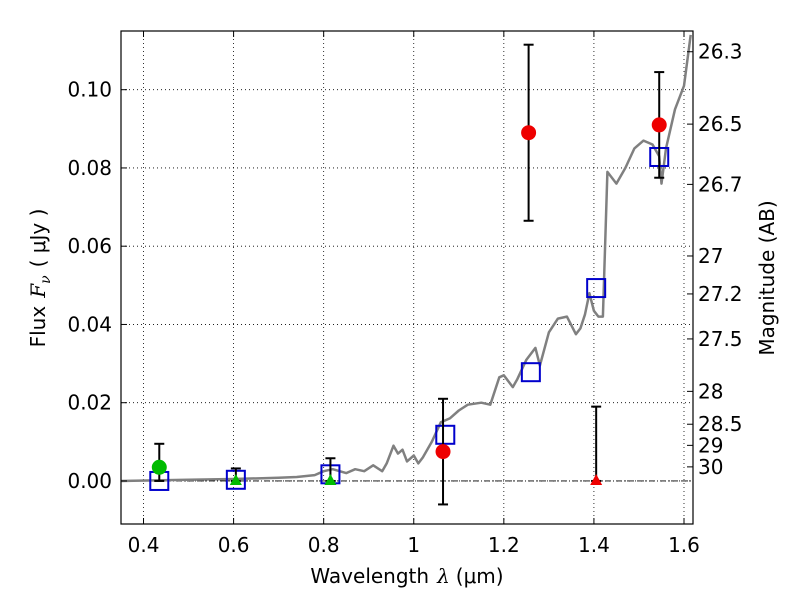 The height and width of the screenshot is (600, 800). What do you see at coordinates (720, 52) in the screenshot?
I see `right-tick-label: 26.3` at bounding box center [720, 52].